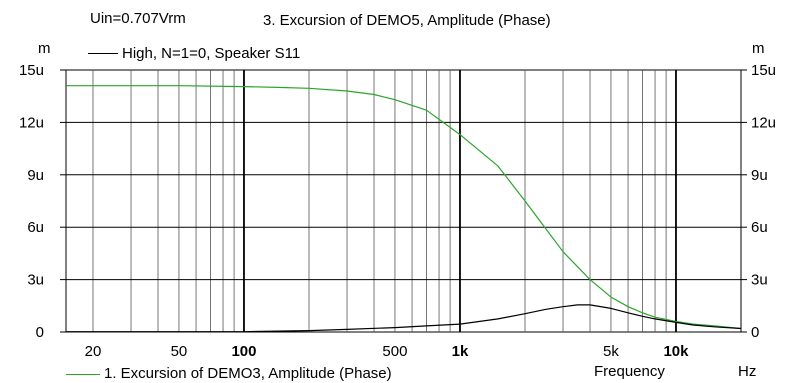 The width and height of the screenshot is (790, 383). What do you see at coordinates (676, 351) in the screenshot?
I see `x-tick-label: 10k` at bounding box center [676, 351].